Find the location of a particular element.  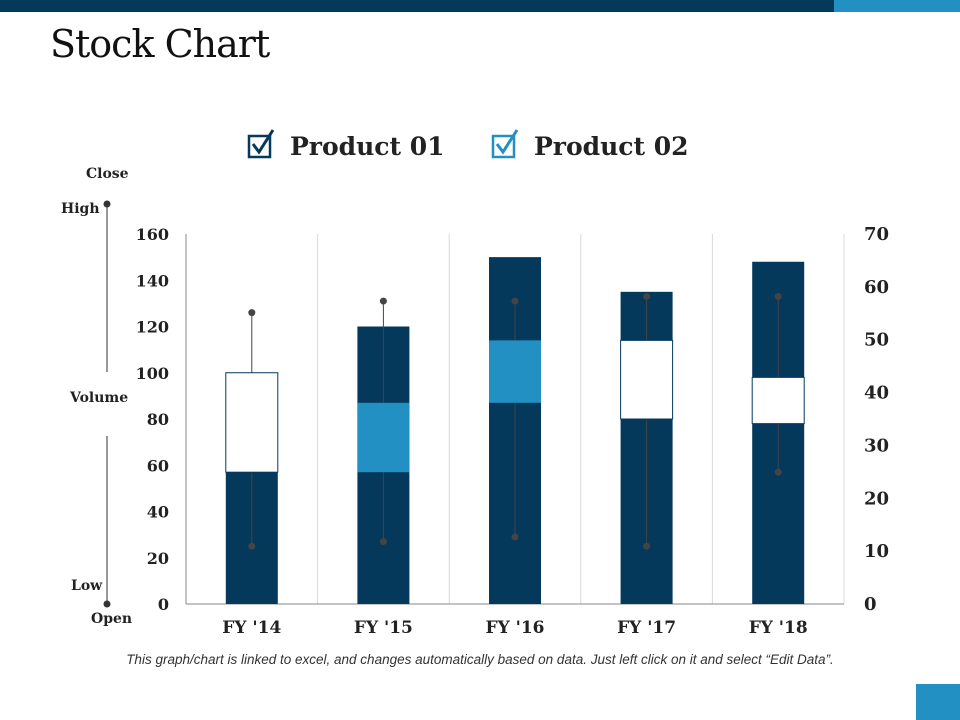

y-right-tick-label: 20 is located at coordinates (876, 498).